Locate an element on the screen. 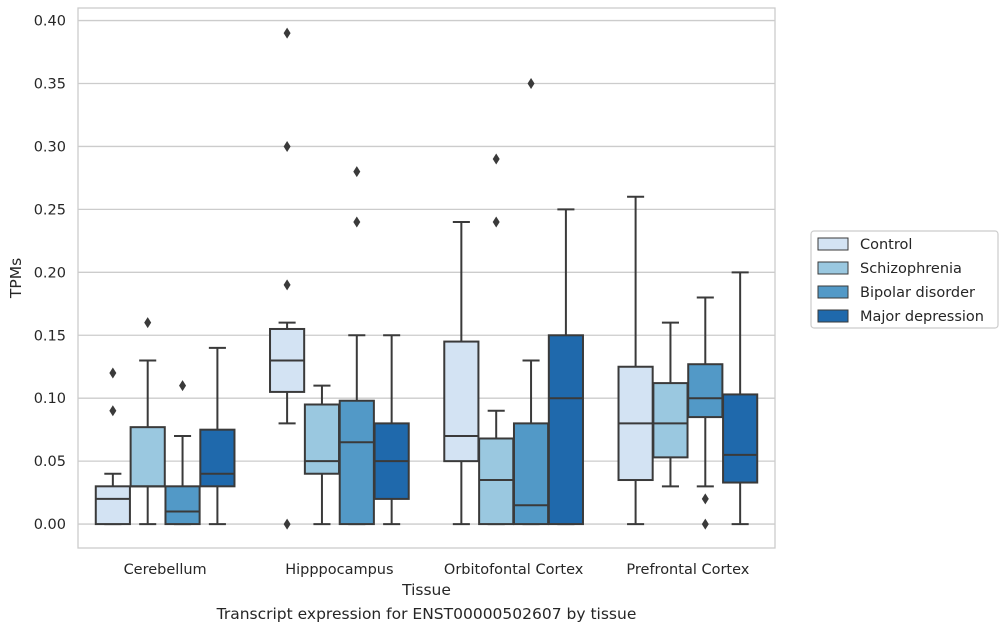 This screenshot has width=1007, height=634. box-bipolar-disorder-orbitofontal-cortex is located at coordinates (531, 302).